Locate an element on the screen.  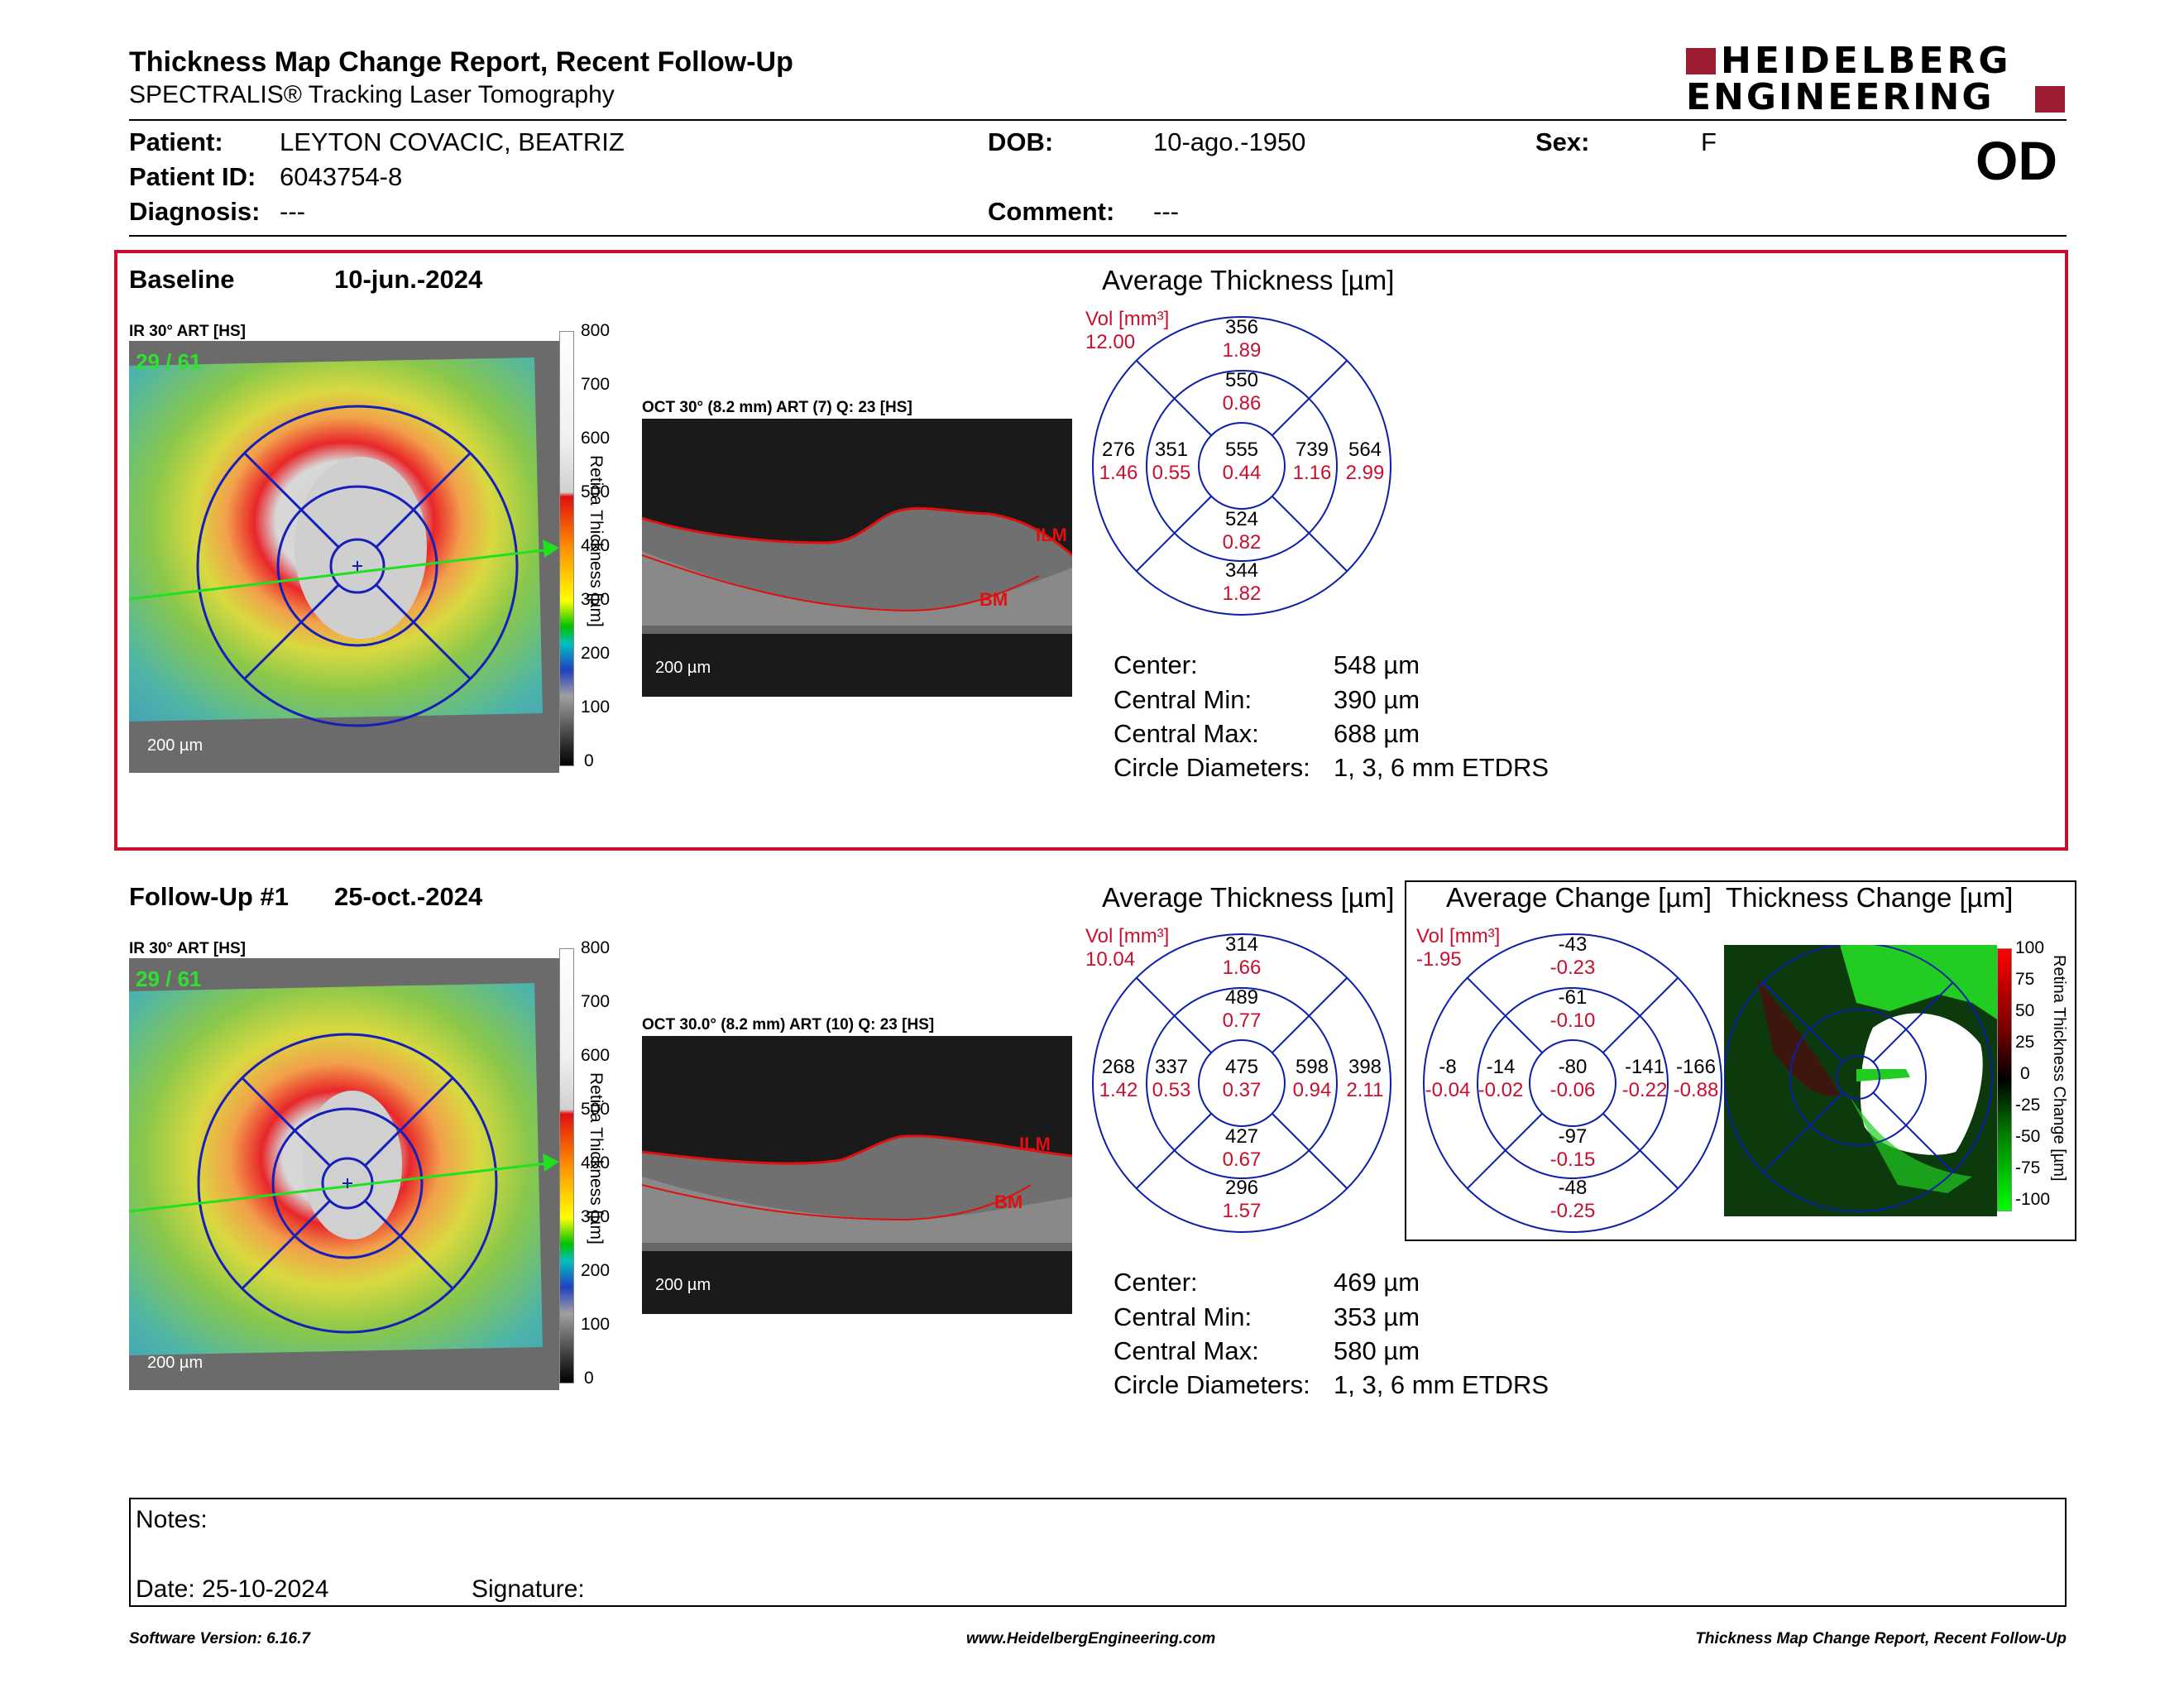
etdrs-inner-superior: 550 is located at coordinates (1241, 380).